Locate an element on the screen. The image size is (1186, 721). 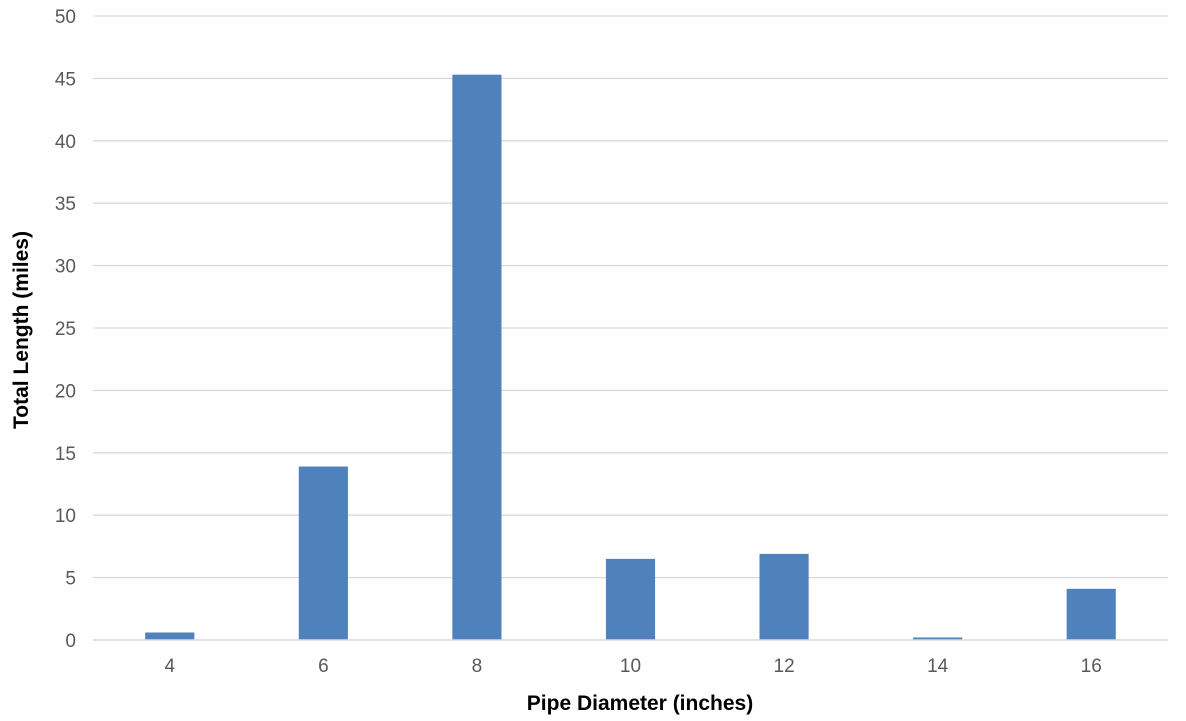
y-tick-label: 0 is located at coordinates (70, 641).